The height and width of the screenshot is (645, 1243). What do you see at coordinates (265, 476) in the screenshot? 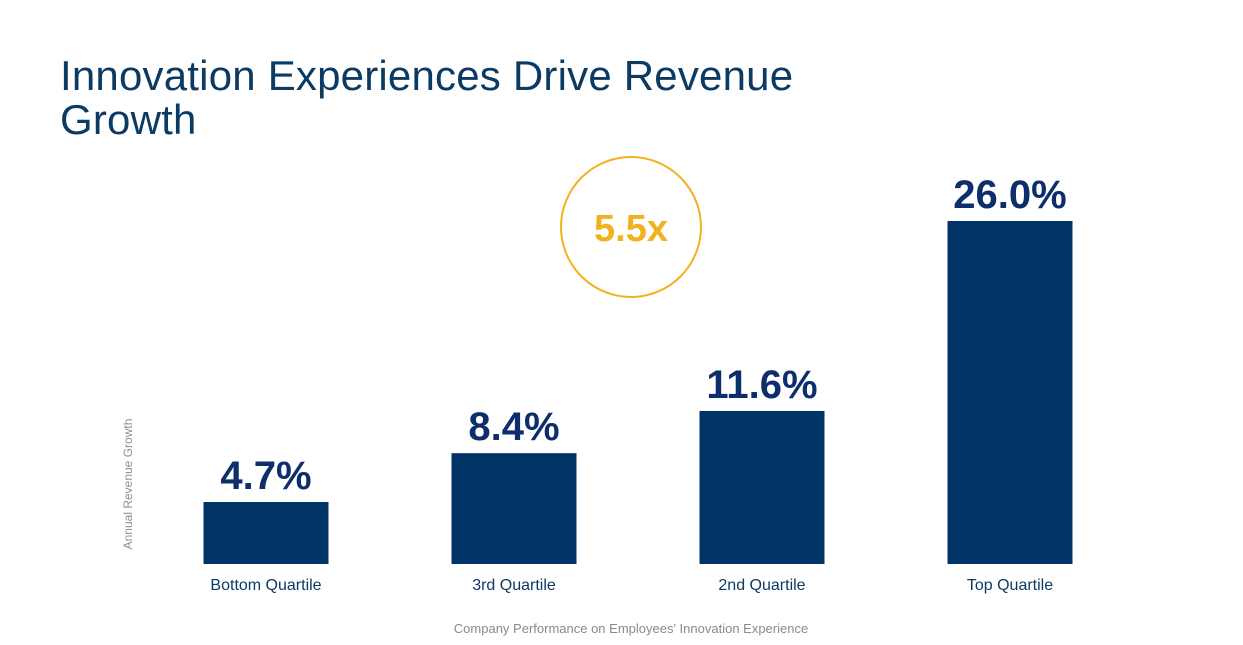
I see `value-label-1: 4.7%` at bounding box center [265, 476].